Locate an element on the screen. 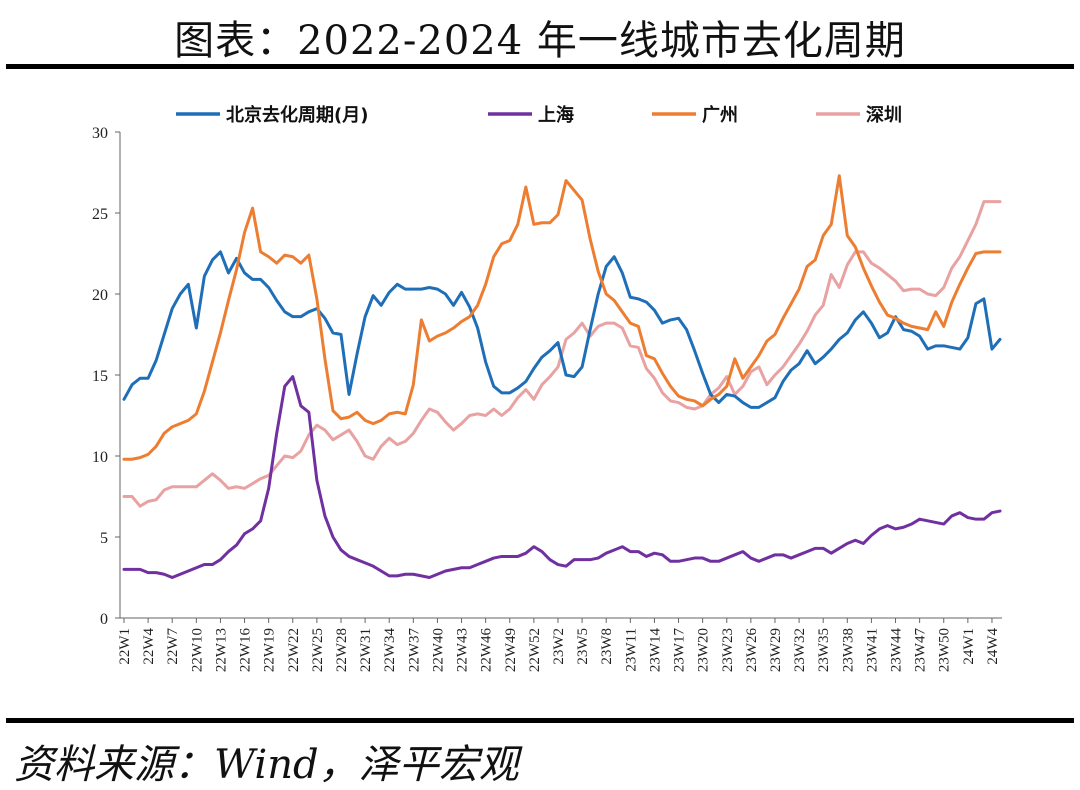 This screenshot has width=1080, height=790. x-tick-label: 22W40 is located at coordinates (438, 650).